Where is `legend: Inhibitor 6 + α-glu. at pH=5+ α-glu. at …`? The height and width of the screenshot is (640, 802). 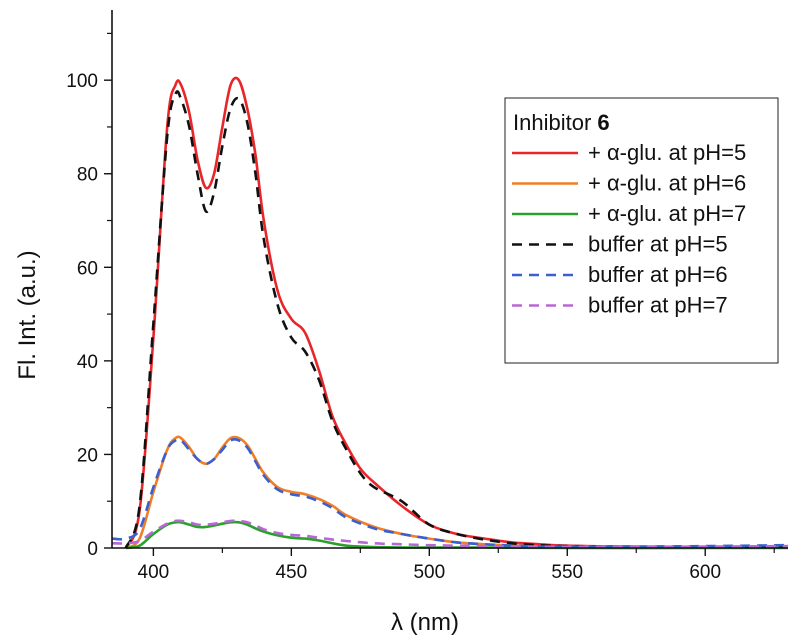 legend: Inhibitor 6 + α-glu. at pH=5+ α-glu. at … is located at coordinates (641, 230).